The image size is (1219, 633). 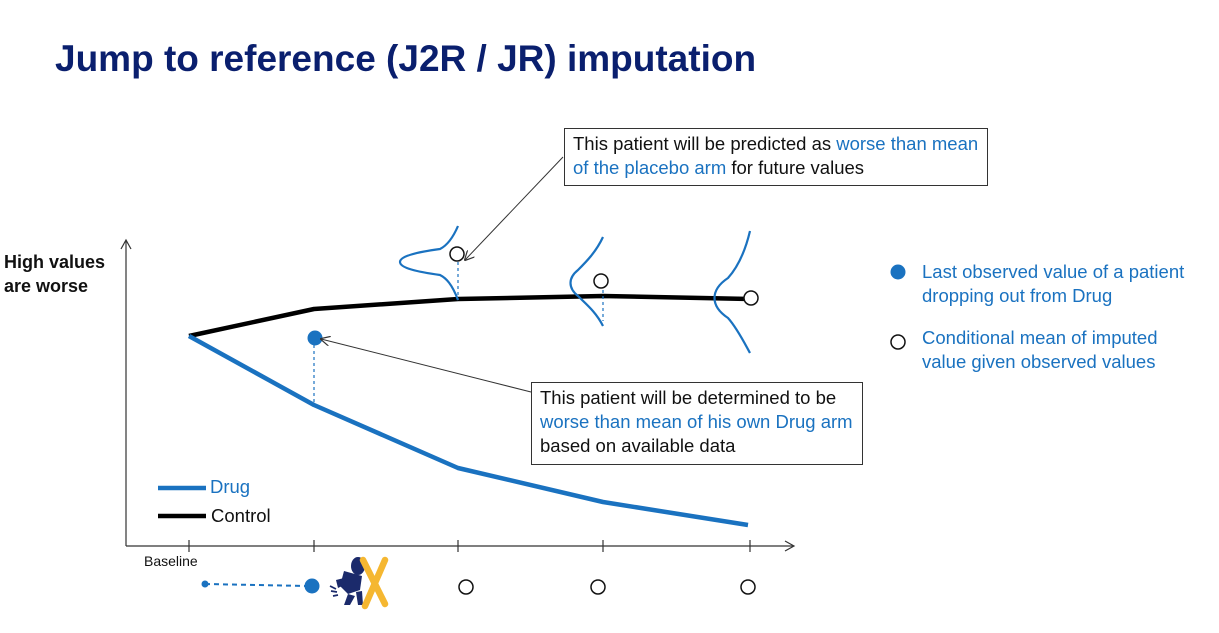 What do you see at coordinates (46, 286) in the screenshot?
I see `y-axis-label-line2: are worse` at bounding box center [46, 286].